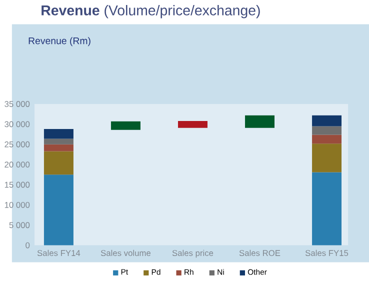 The height and width of the screenshot is (282, 369). Describe the element at coordinates (151, 11) in the screenshot. I see `chart-title: Revenue (Volume/price/exchange)` at that location.